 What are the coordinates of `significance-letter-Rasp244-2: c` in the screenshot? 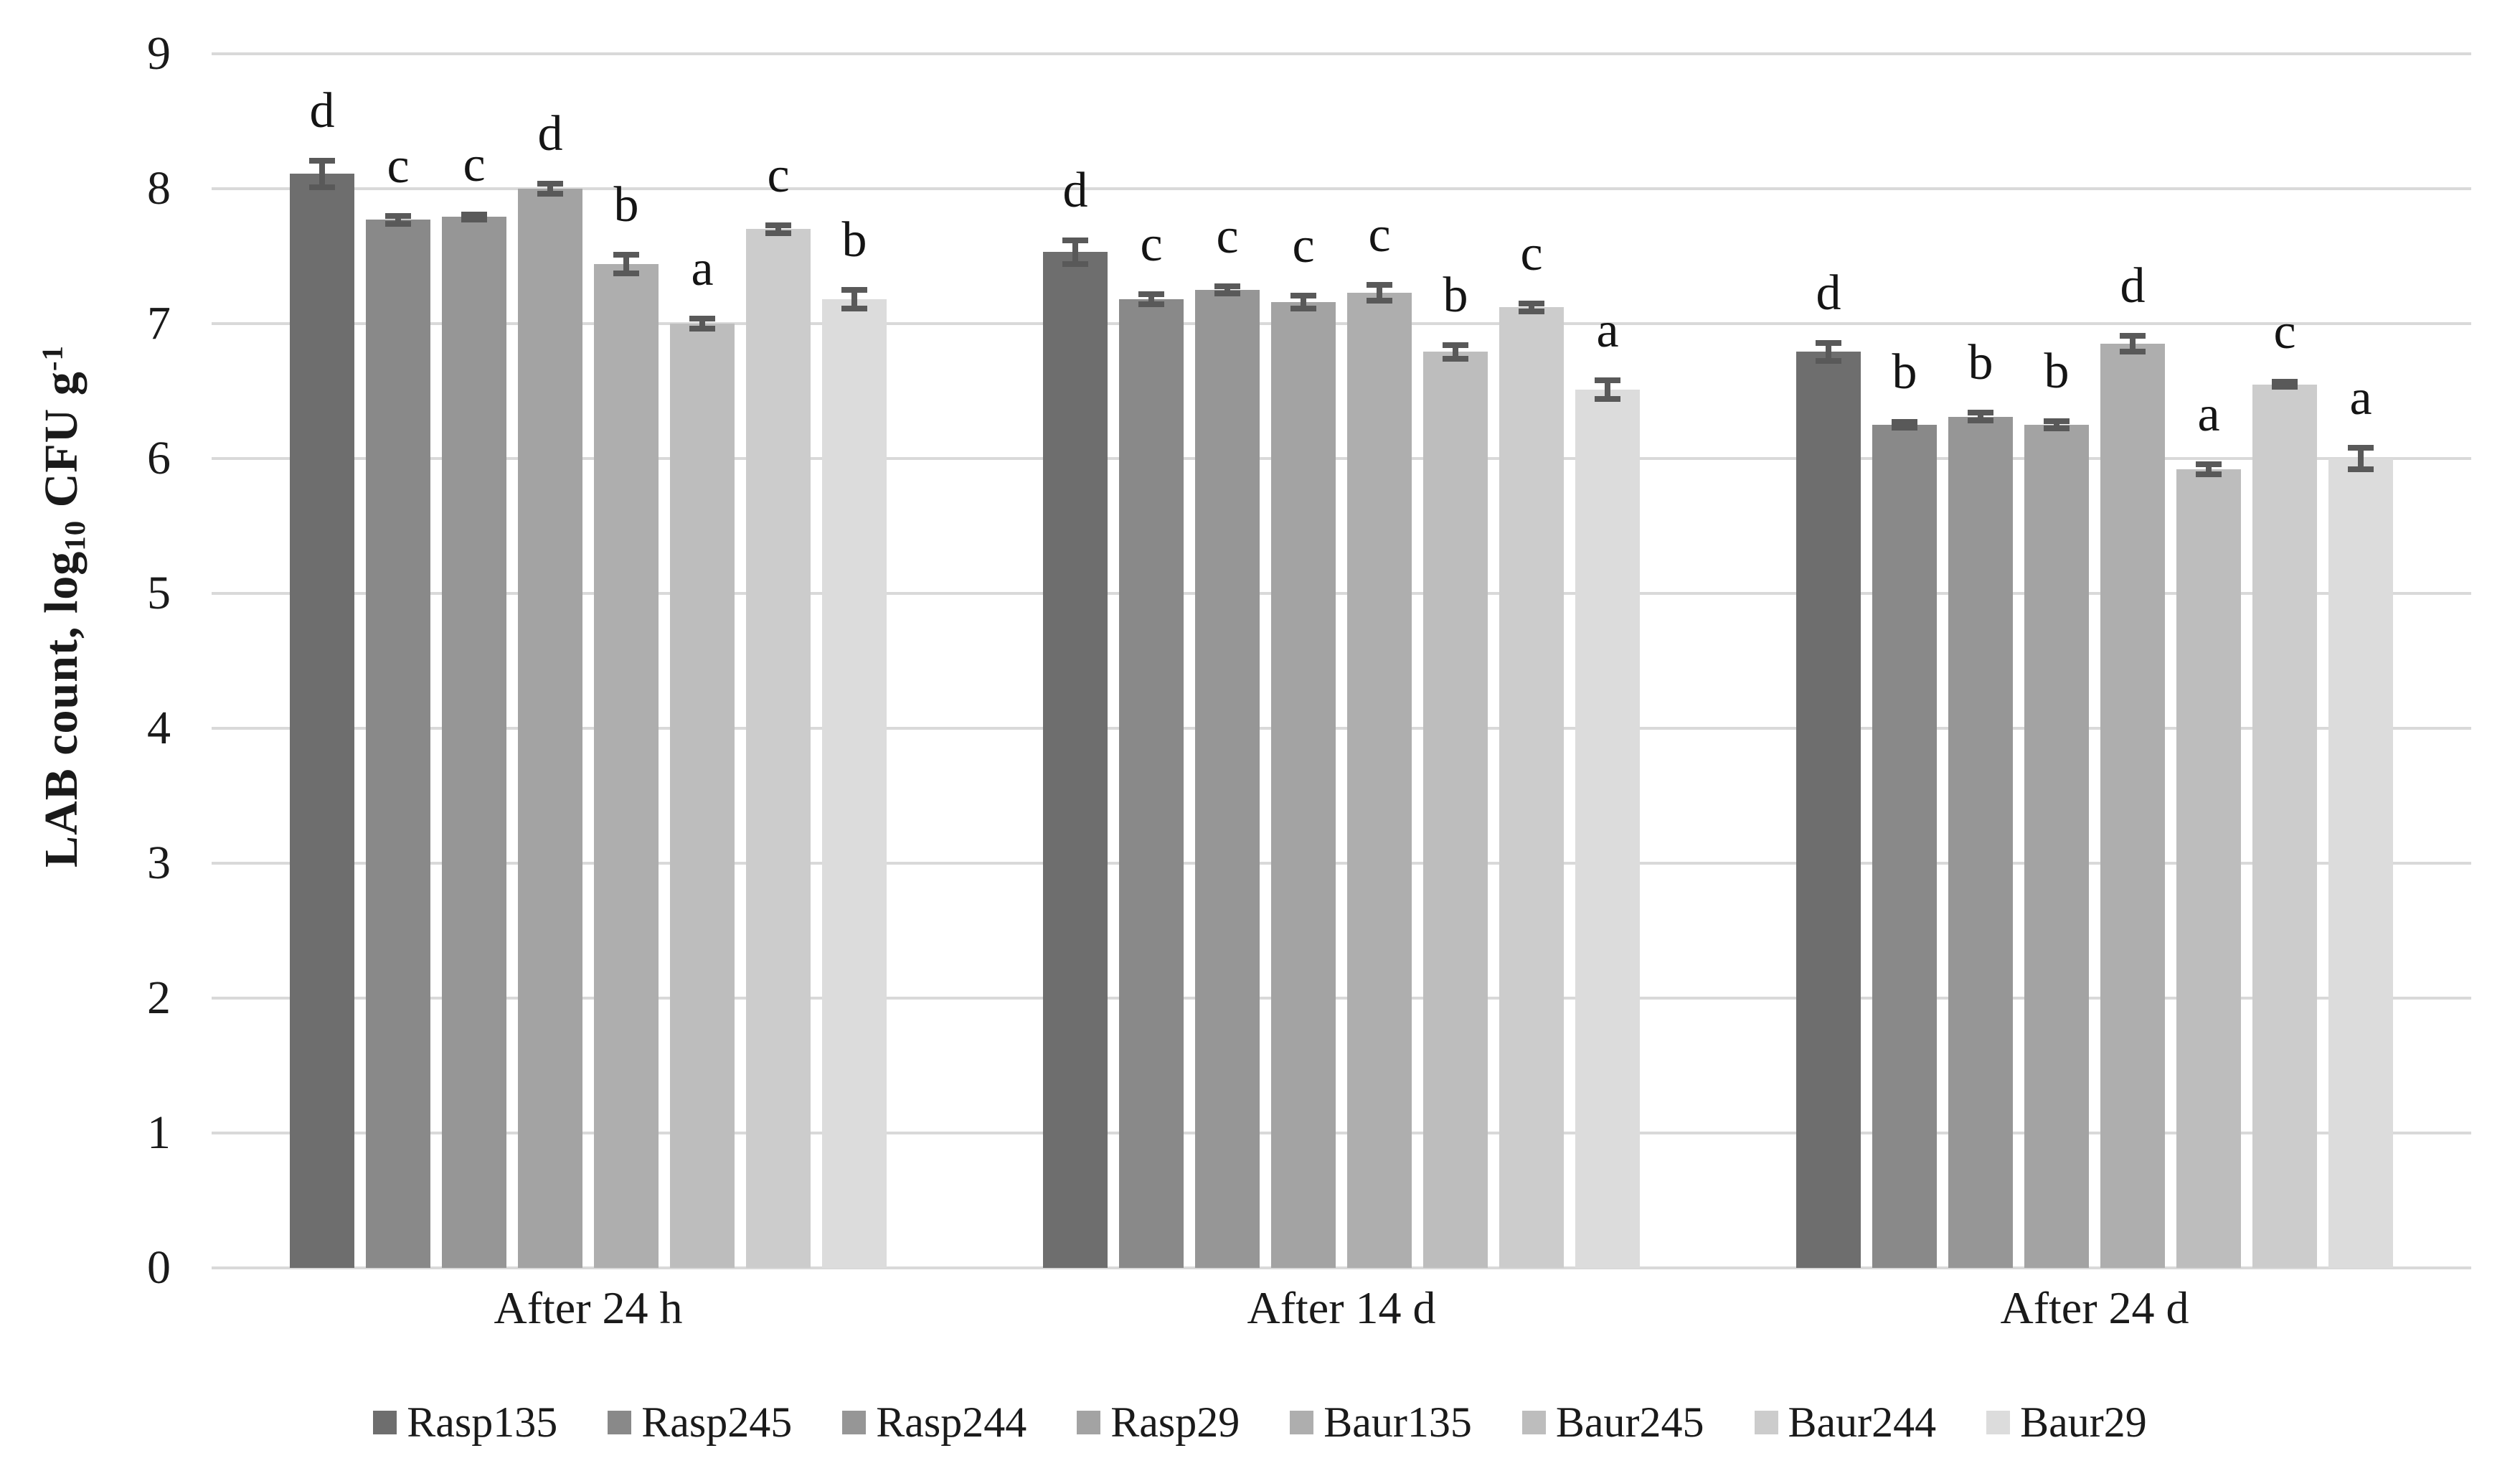 It's located at (1227, 236).